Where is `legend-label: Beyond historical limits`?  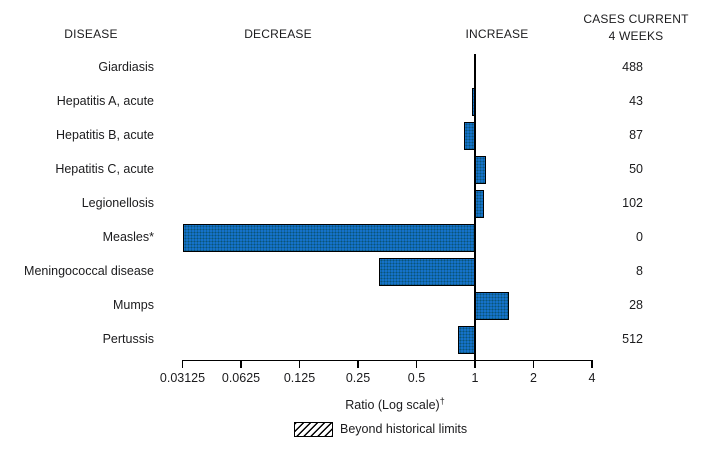 legend-label: Beyond historical limits is located at coordinates (404, 429).